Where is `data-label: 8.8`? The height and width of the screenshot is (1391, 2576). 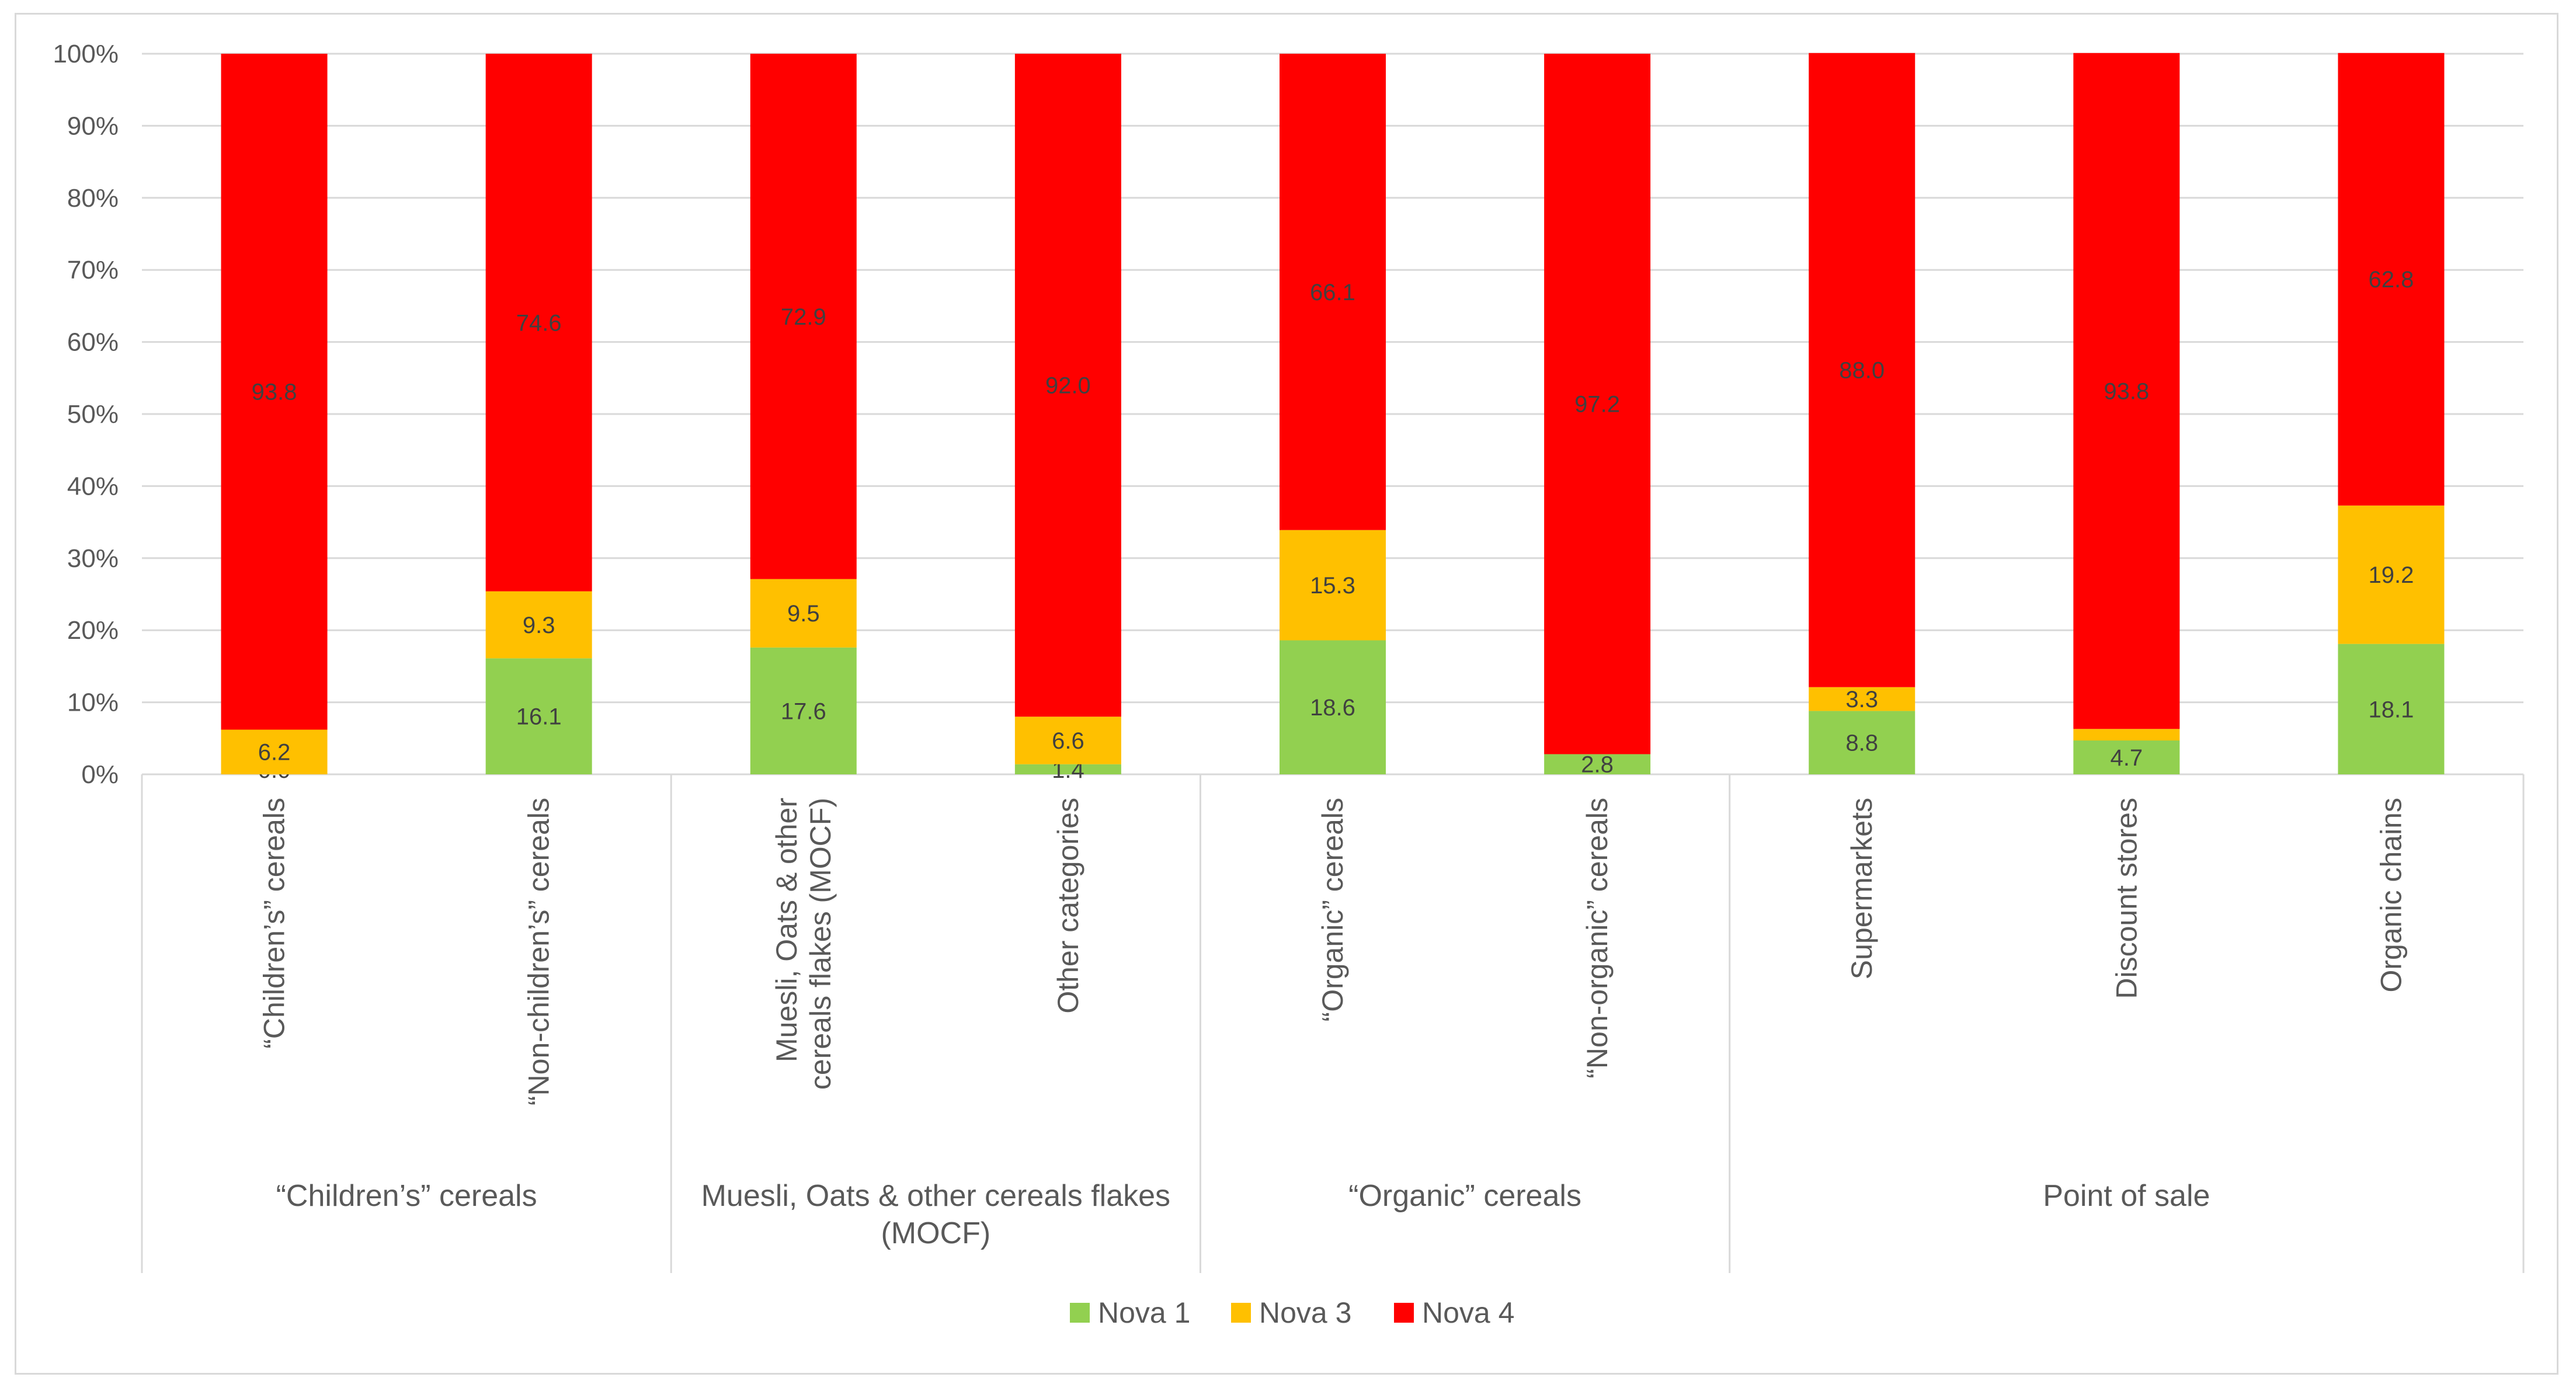 data-label: 8.8 is located at coordinates (1862, 743).